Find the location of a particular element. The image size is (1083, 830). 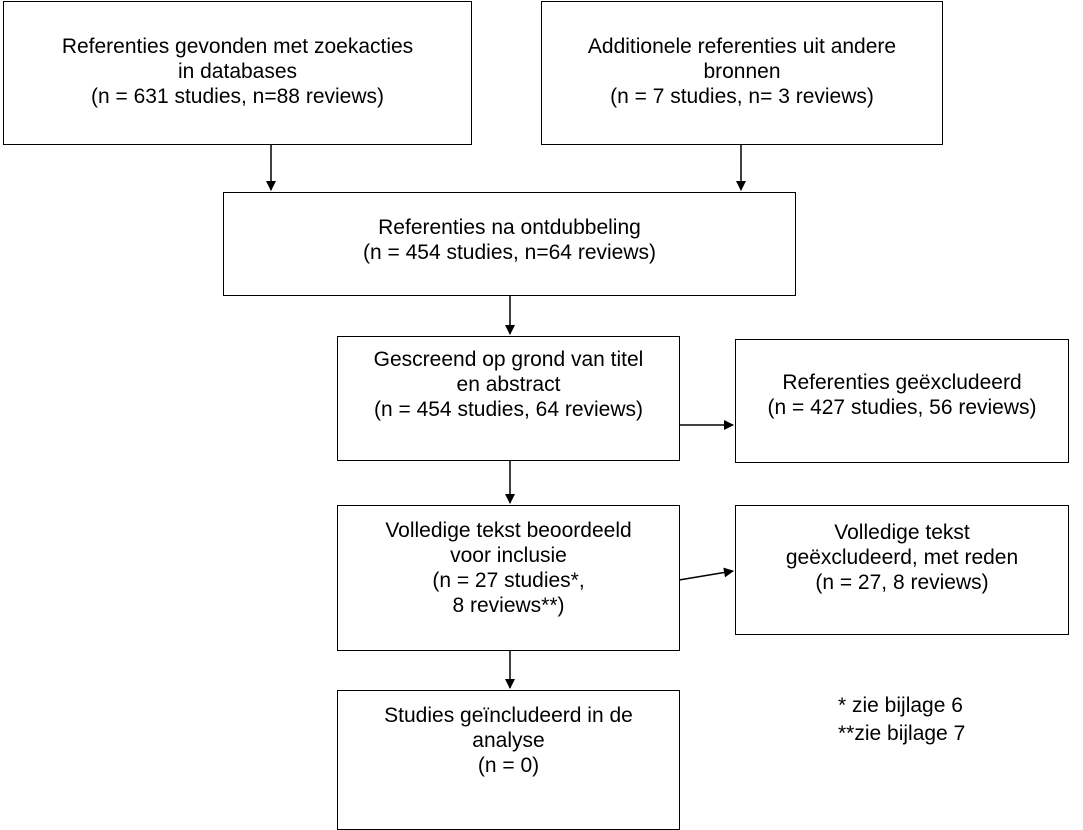

box-line: bronnen is located at coordinates (742, 71).